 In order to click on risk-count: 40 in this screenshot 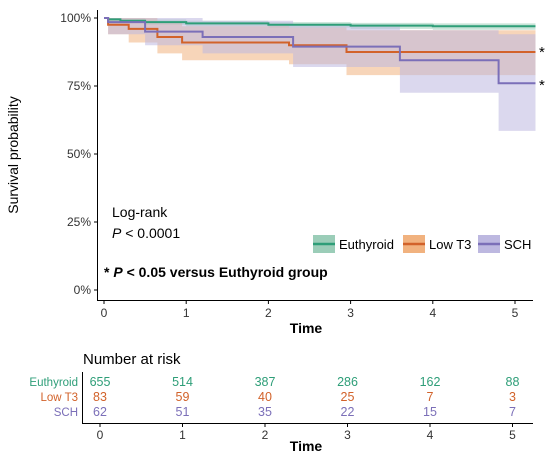, I will do `click(265, 397)`.